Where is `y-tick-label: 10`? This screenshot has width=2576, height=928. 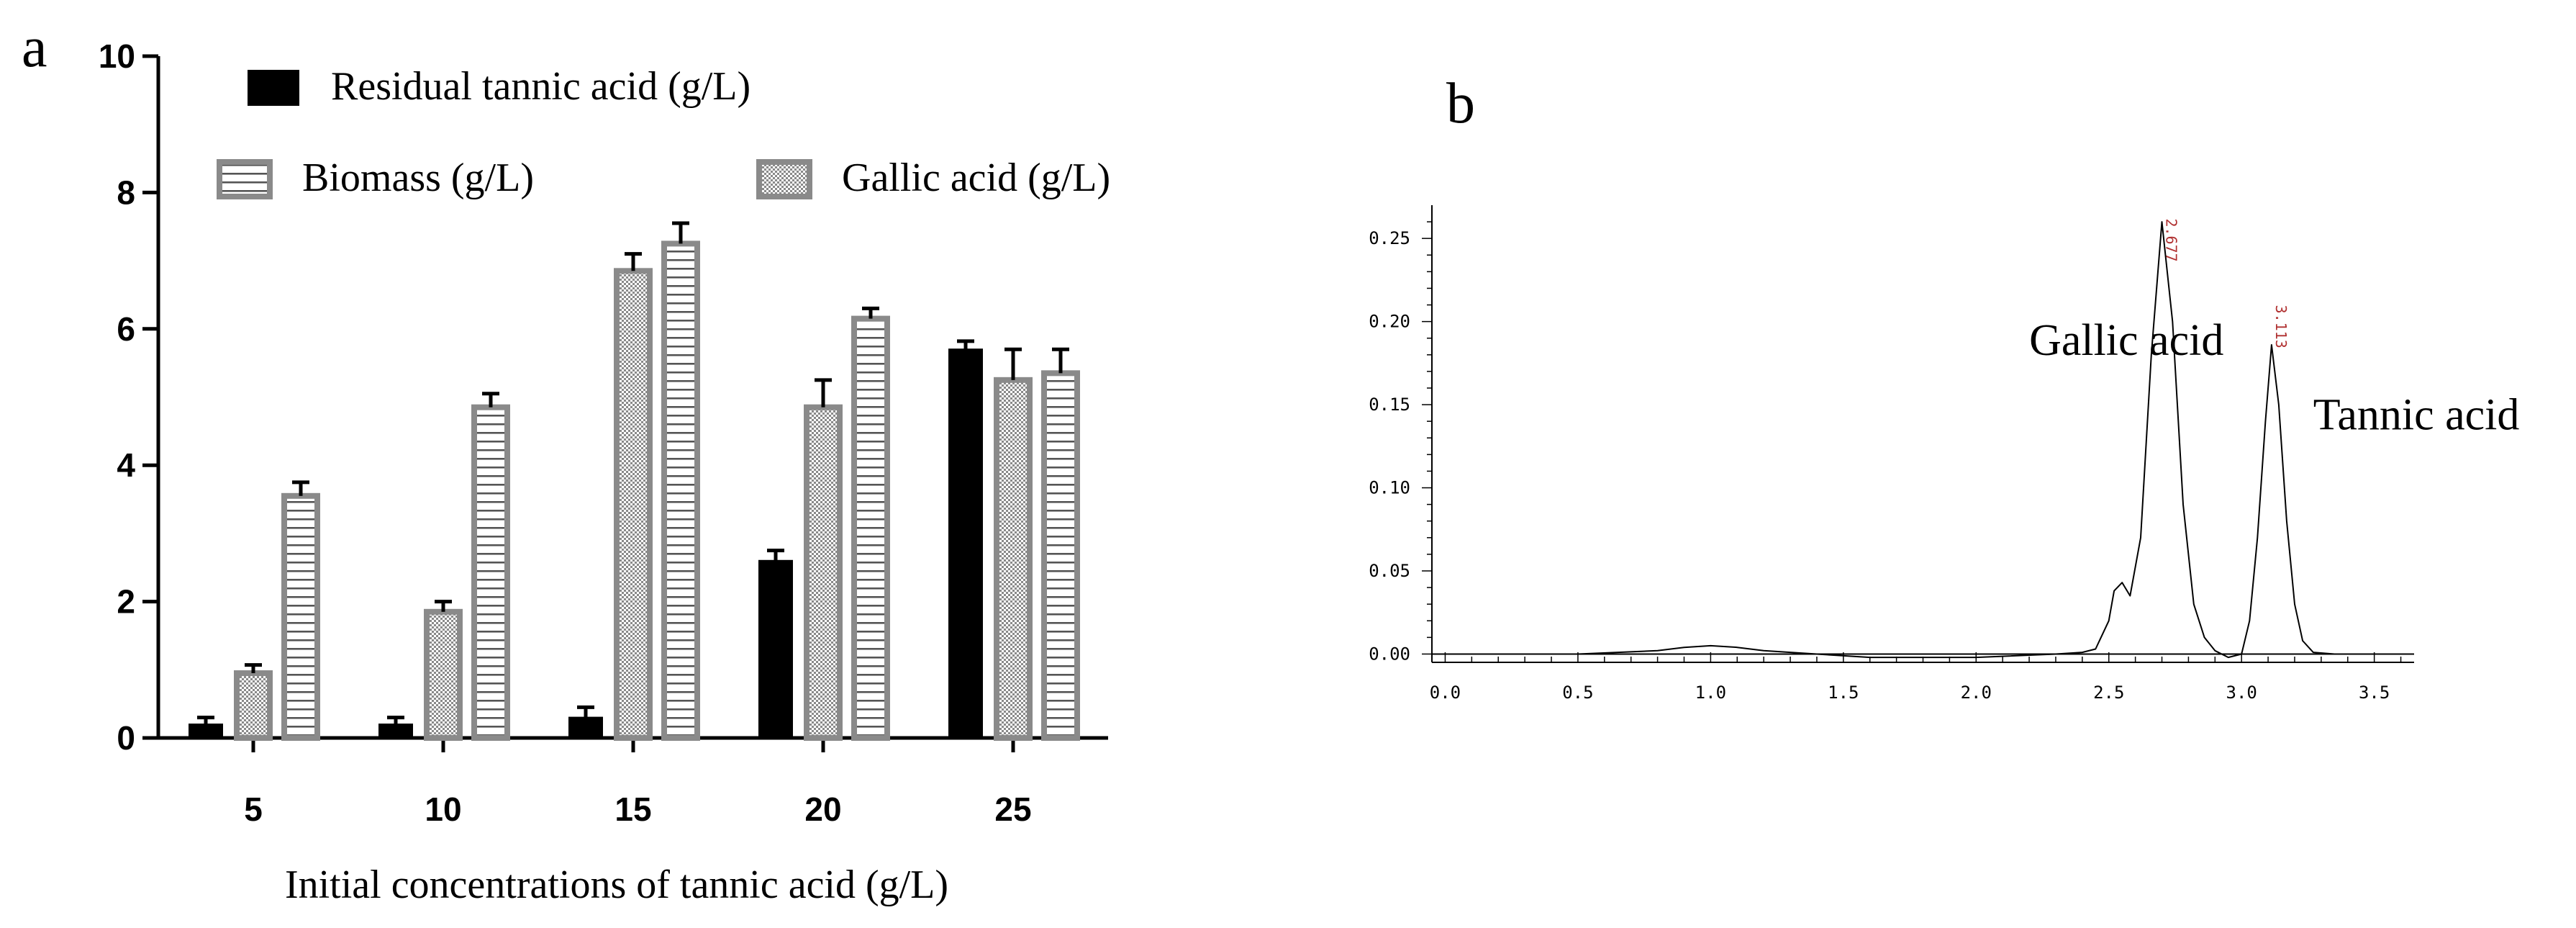 y-tick-label: 10 is located at coordinates (117, 56).